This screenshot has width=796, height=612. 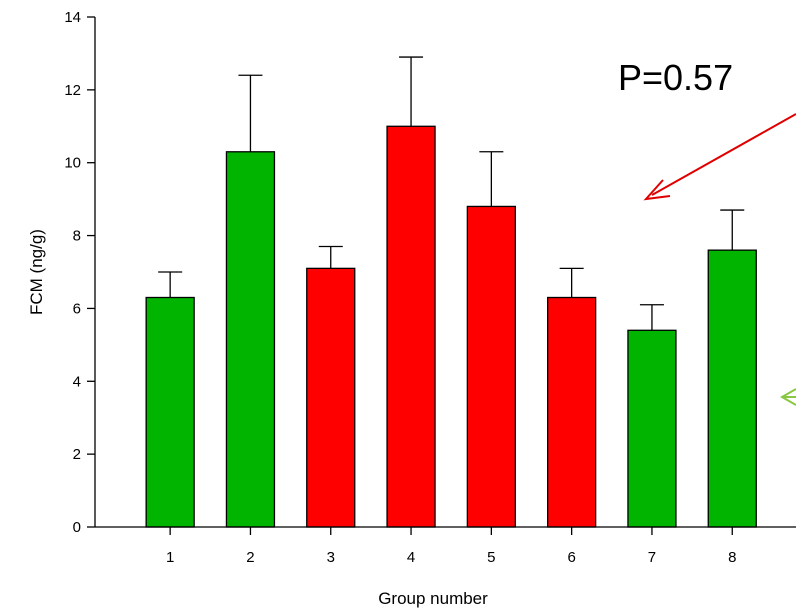 I want to click on red-arrow-head-icon, so click(x=657, y=190).